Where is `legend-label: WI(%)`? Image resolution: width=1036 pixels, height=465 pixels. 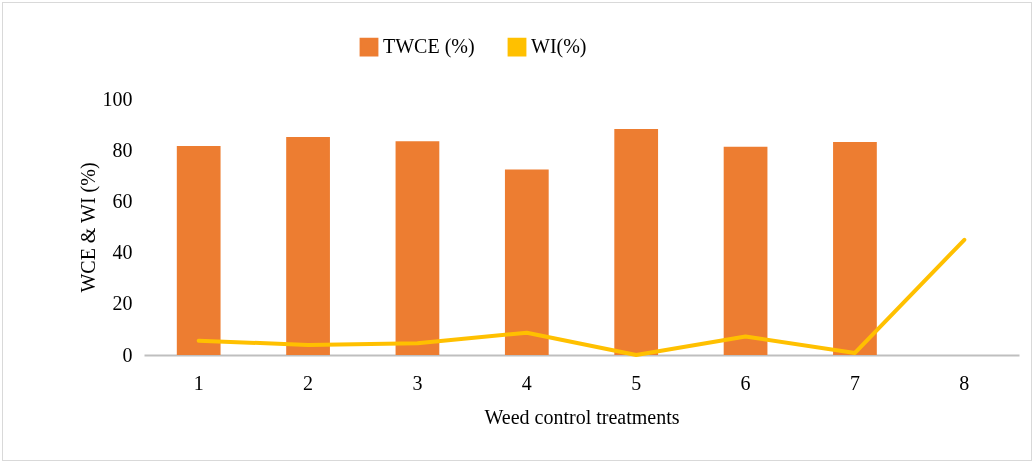 legend-label: WI(%) is located at coordinates (559, 47).